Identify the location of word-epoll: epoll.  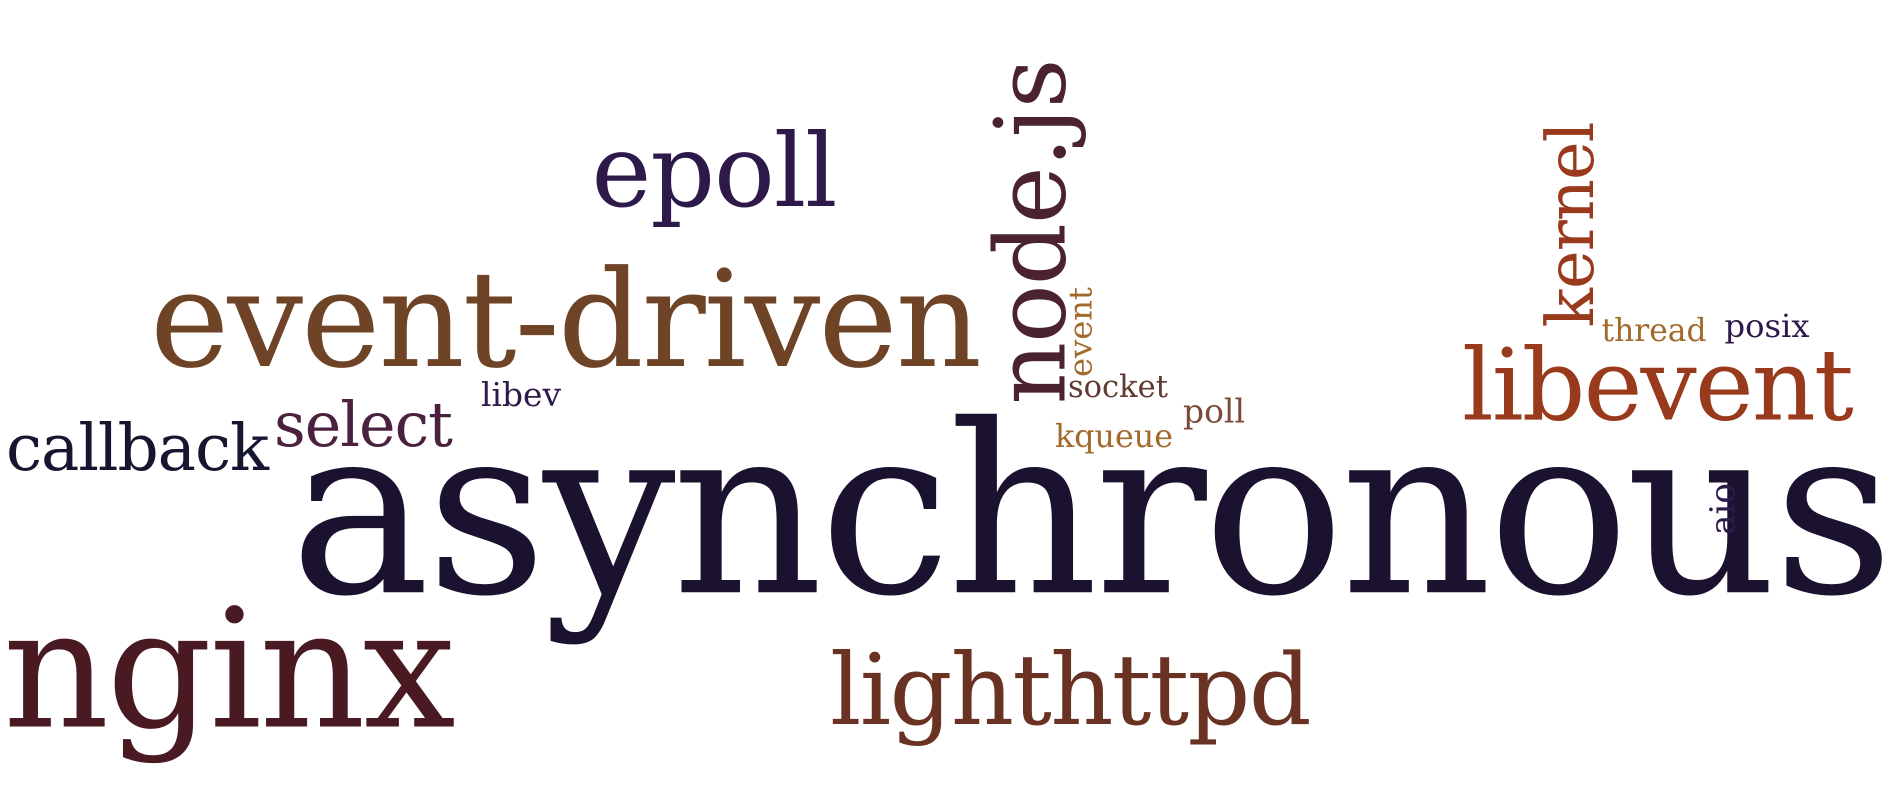
(714, 172).